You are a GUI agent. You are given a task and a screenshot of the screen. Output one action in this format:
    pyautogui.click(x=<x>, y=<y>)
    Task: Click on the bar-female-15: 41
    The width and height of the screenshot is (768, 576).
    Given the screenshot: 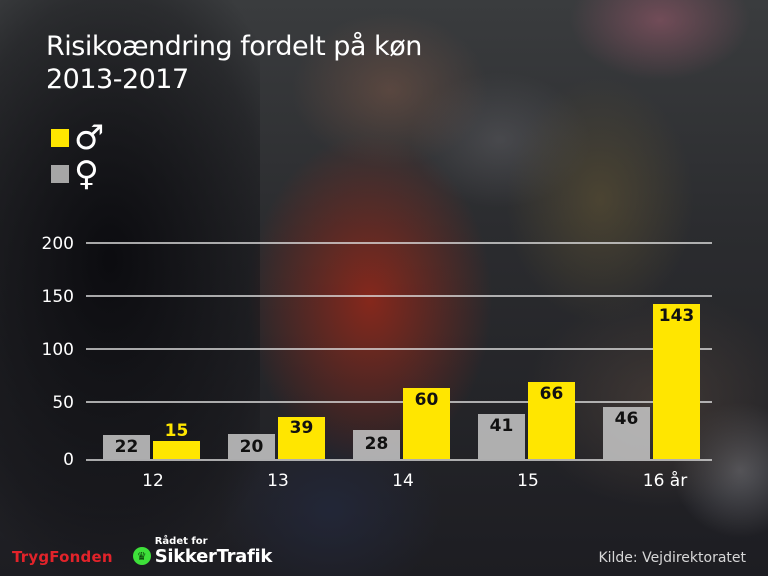 What is the action you would take?
    pyautogui.click(x=501, y=436)
    